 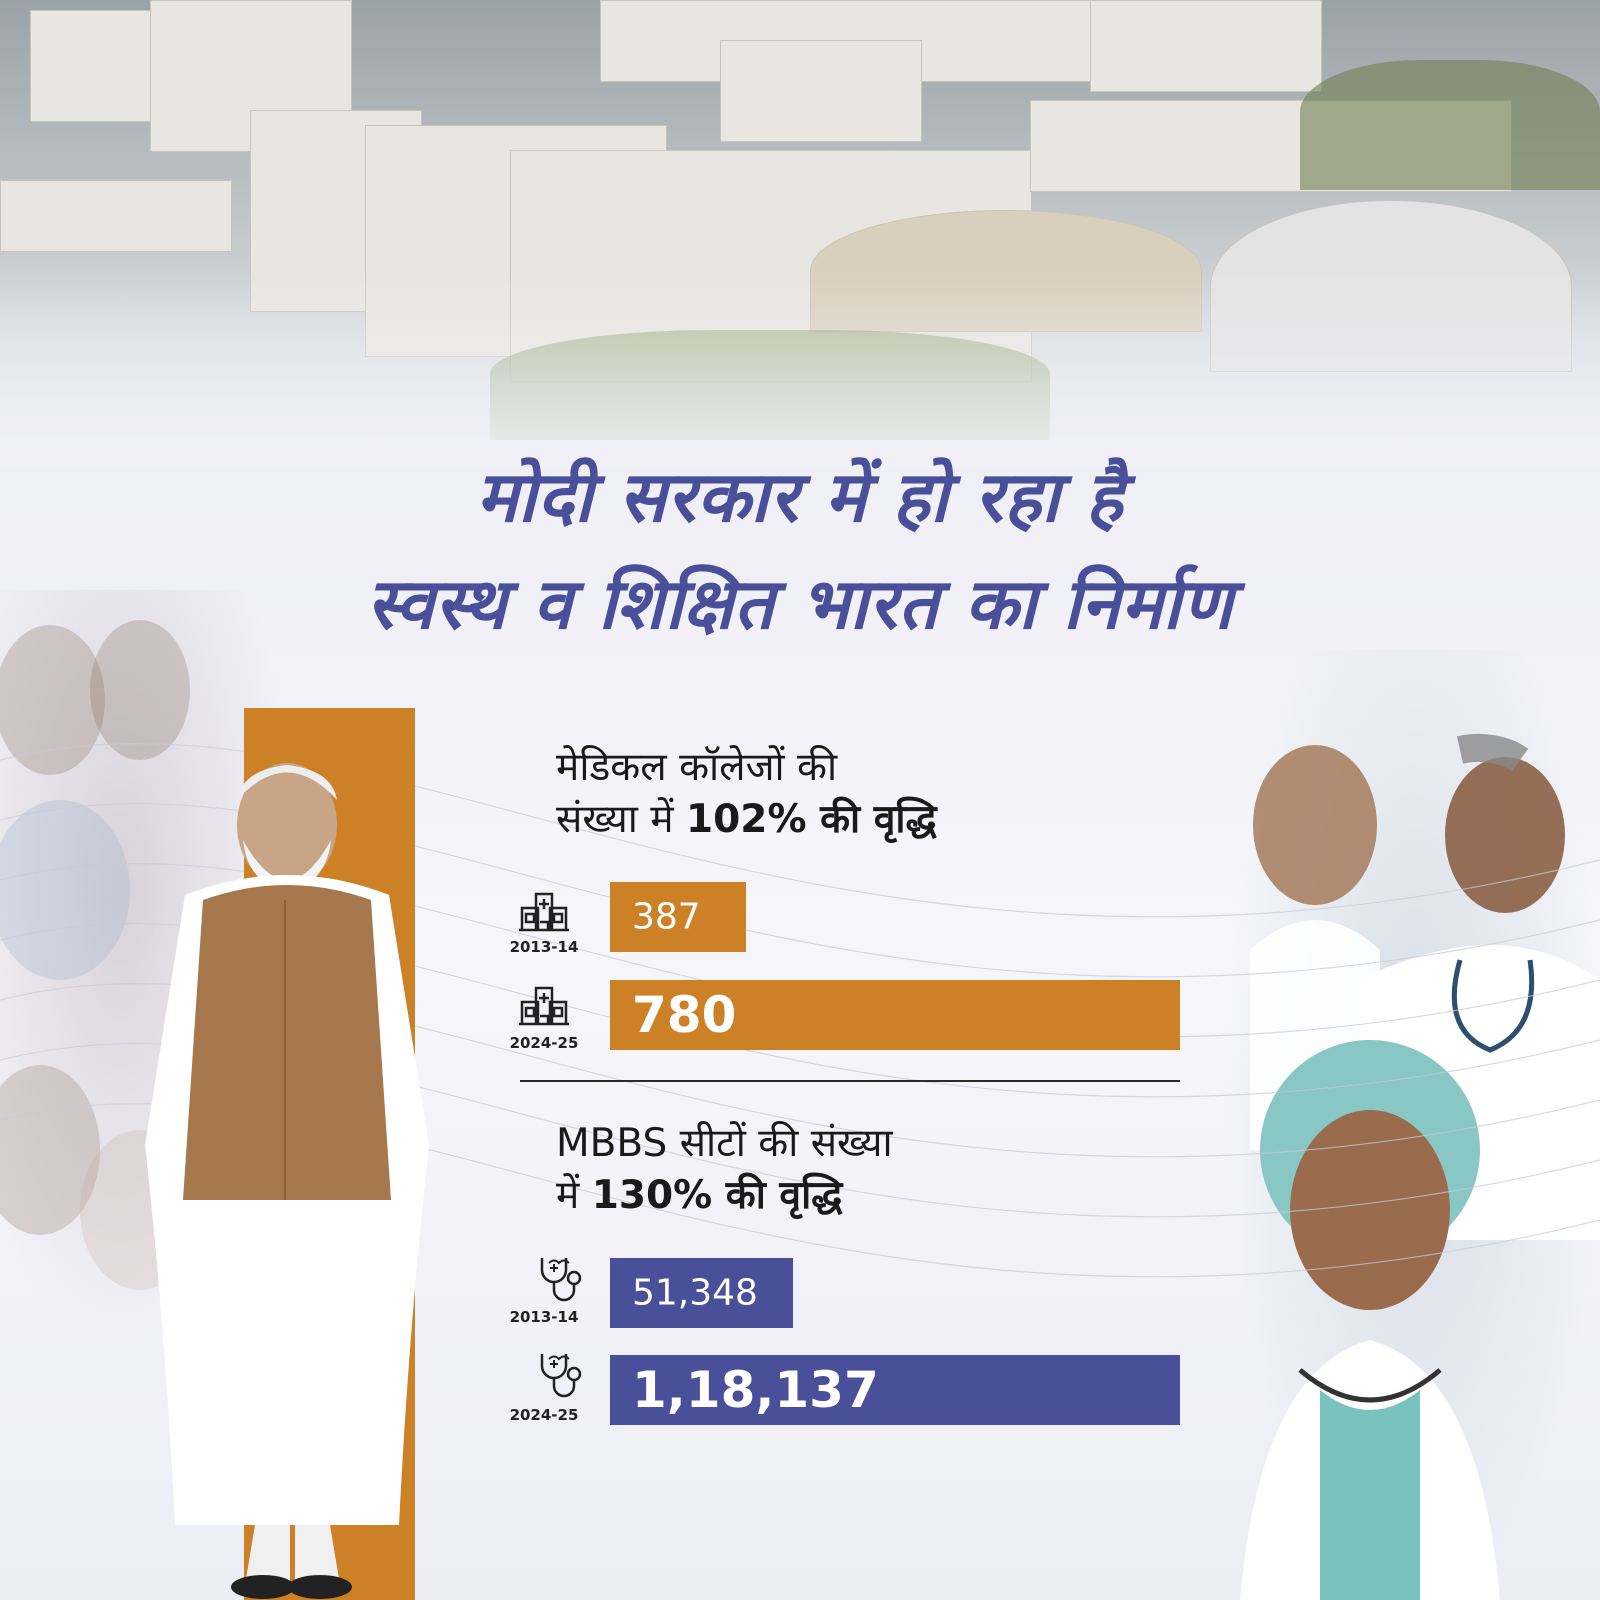 What do you see at coordinates (695, 1293) in the screenshot?
I see `bar-value: 51,348` at bounding box center [695, 1293].